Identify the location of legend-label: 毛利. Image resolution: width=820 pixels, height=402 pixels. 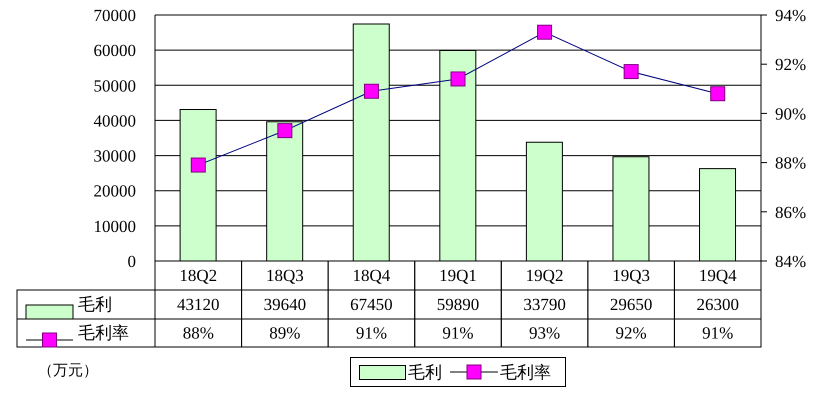
(95, 304).